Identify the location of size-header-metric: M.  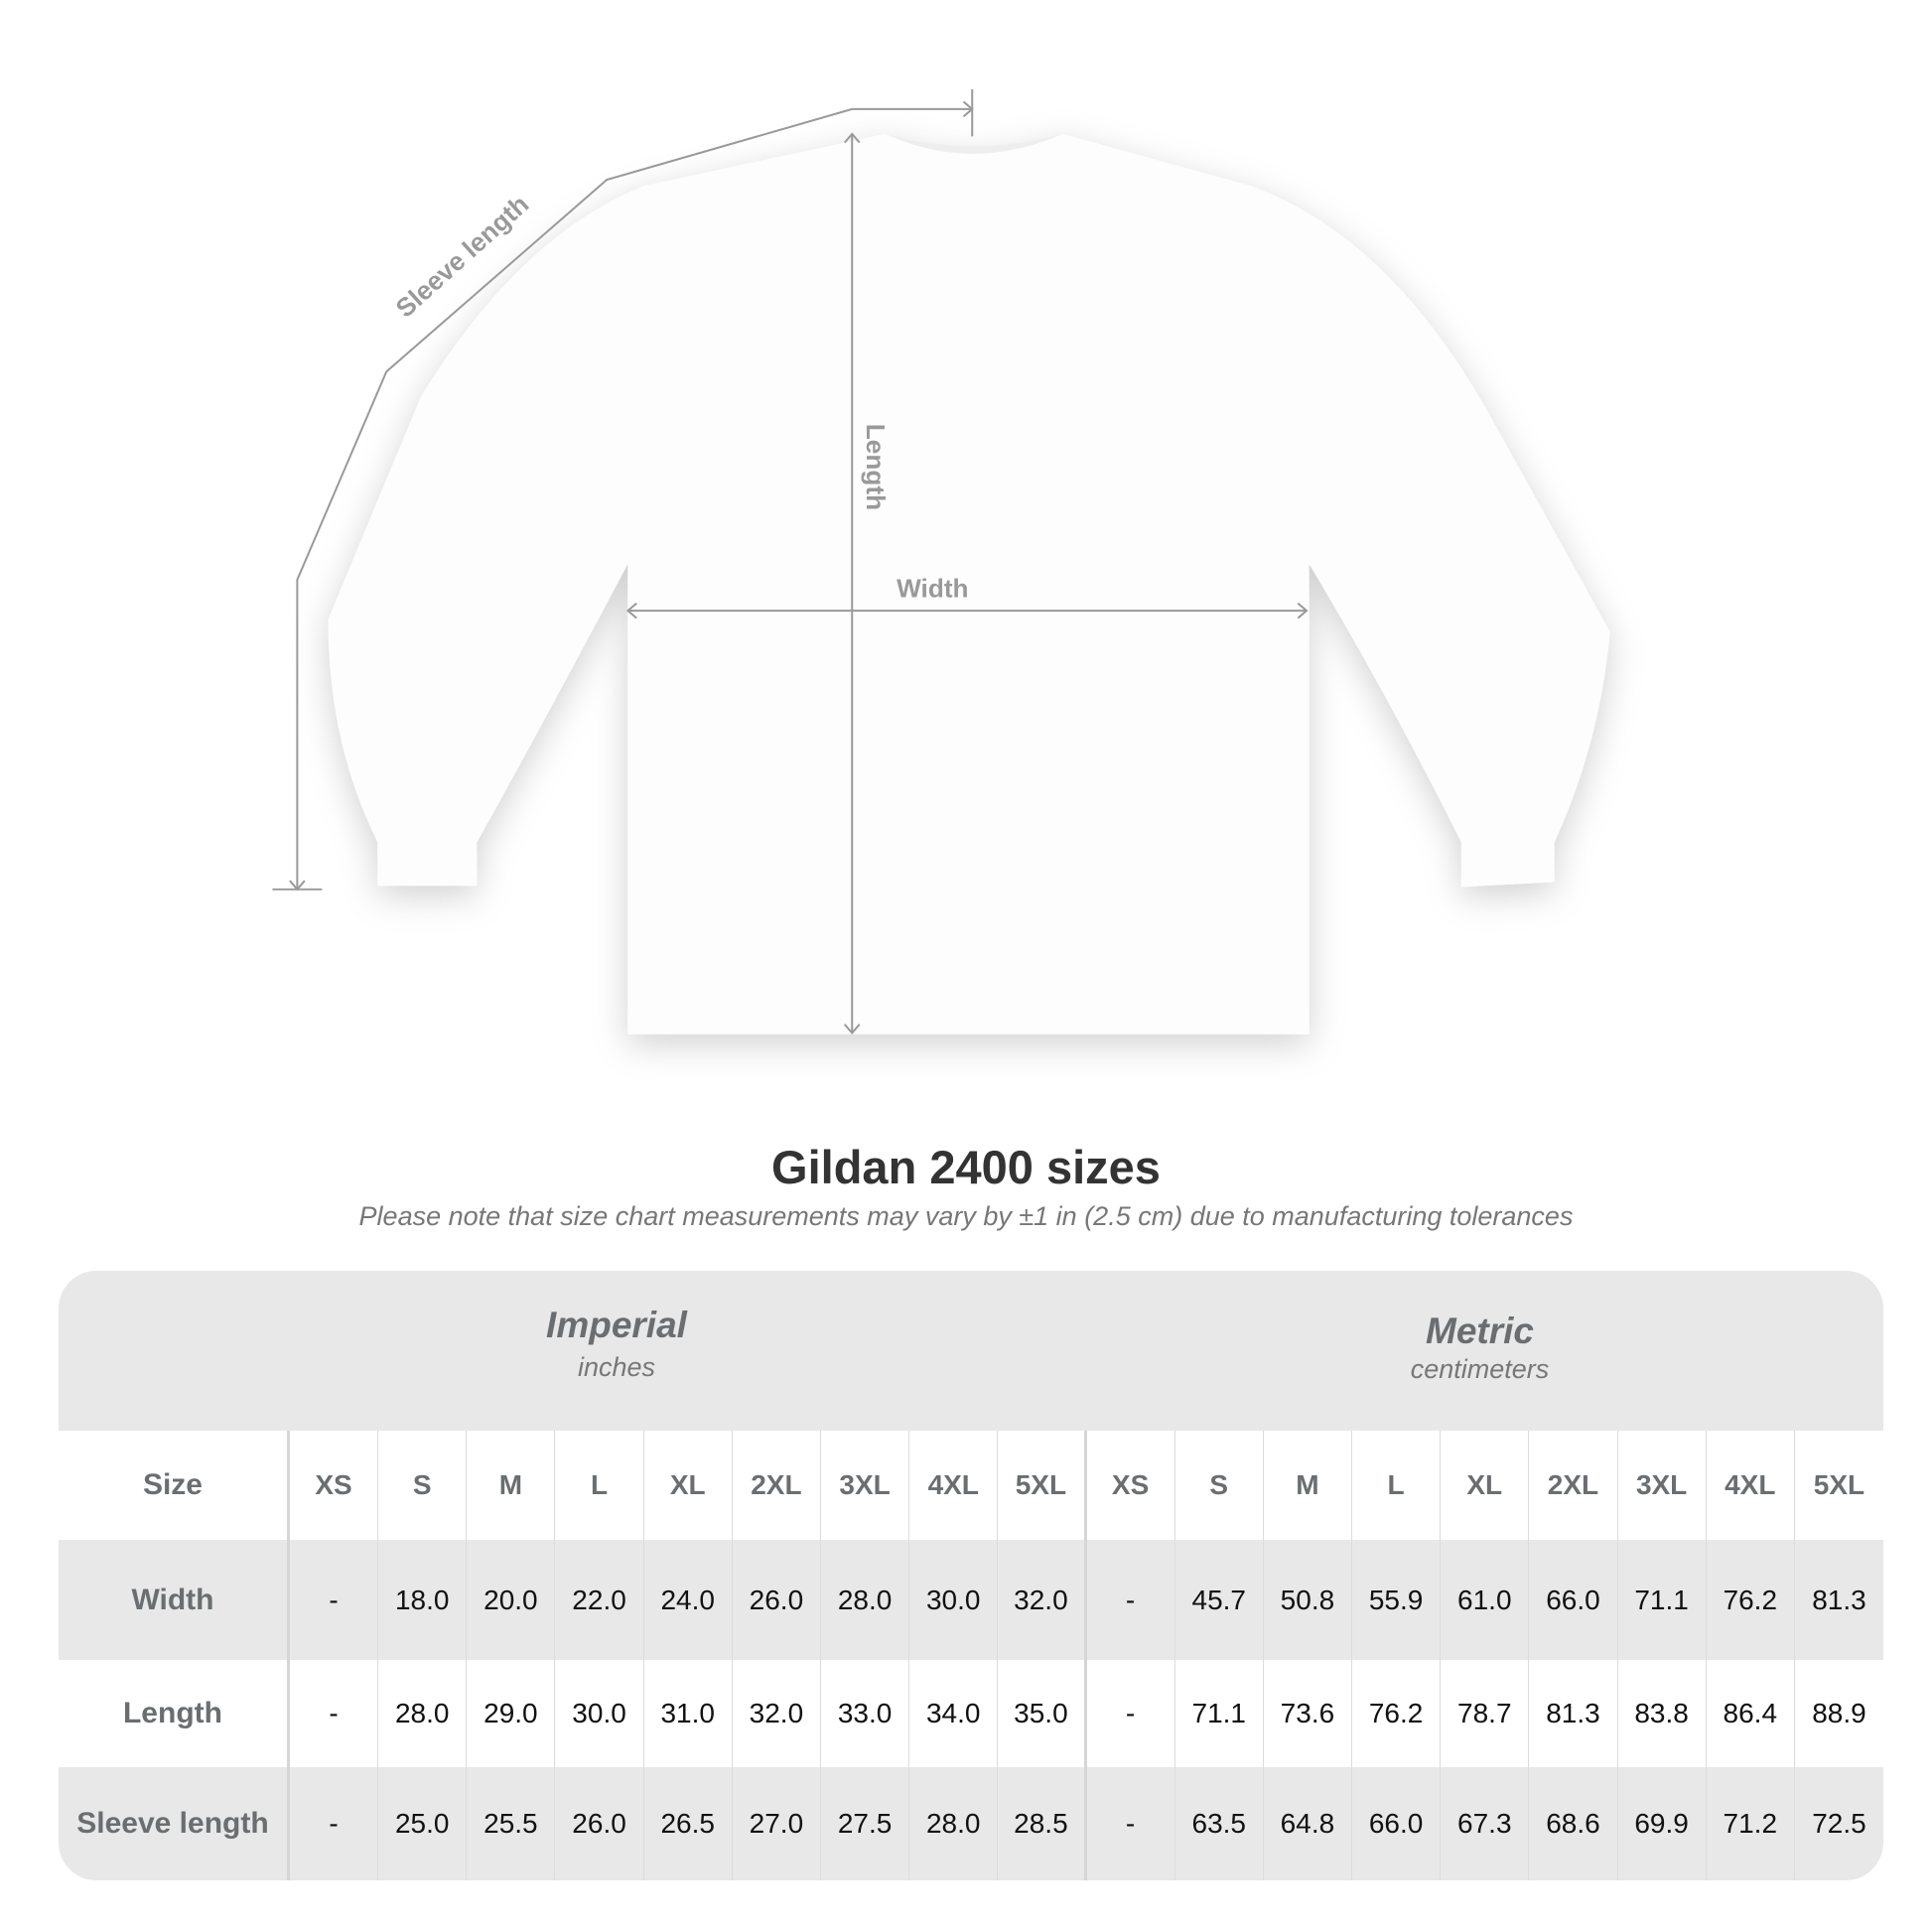
(1308, 1486).